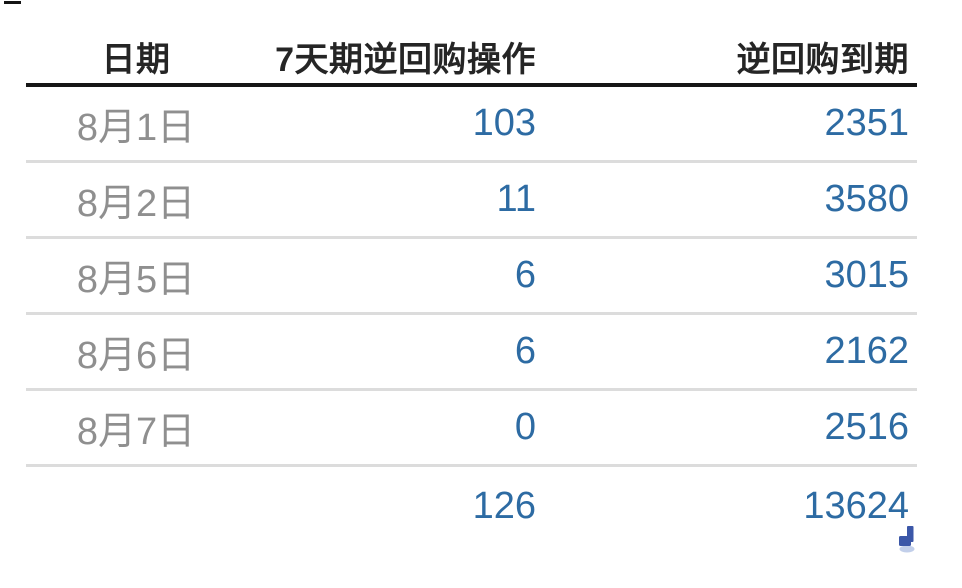 This screenshot has width=962, height=588. What do you see at coordinates (866, 123) in the screenshot?
I see `maturity-cell: 2351` at bounding box center [866, 123].